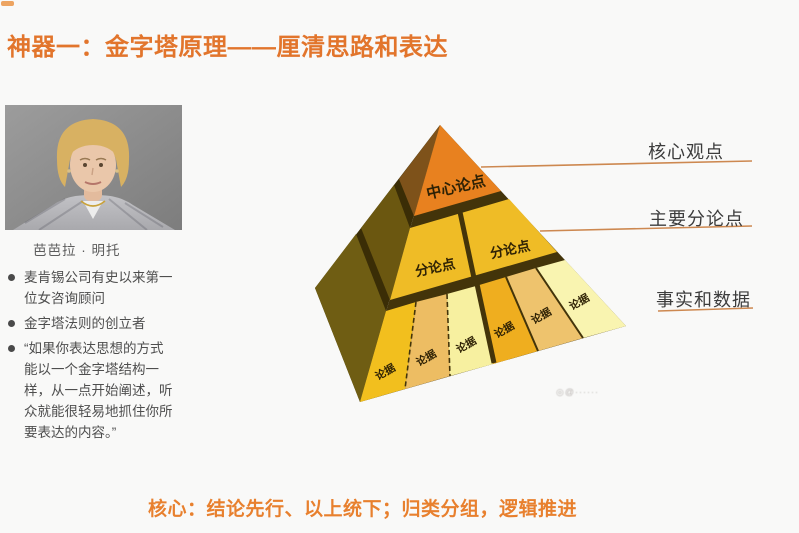  I want to click on bullet-item: 麦肯锡公司有史以来第一位女咨询顾问, so click(91, 288).